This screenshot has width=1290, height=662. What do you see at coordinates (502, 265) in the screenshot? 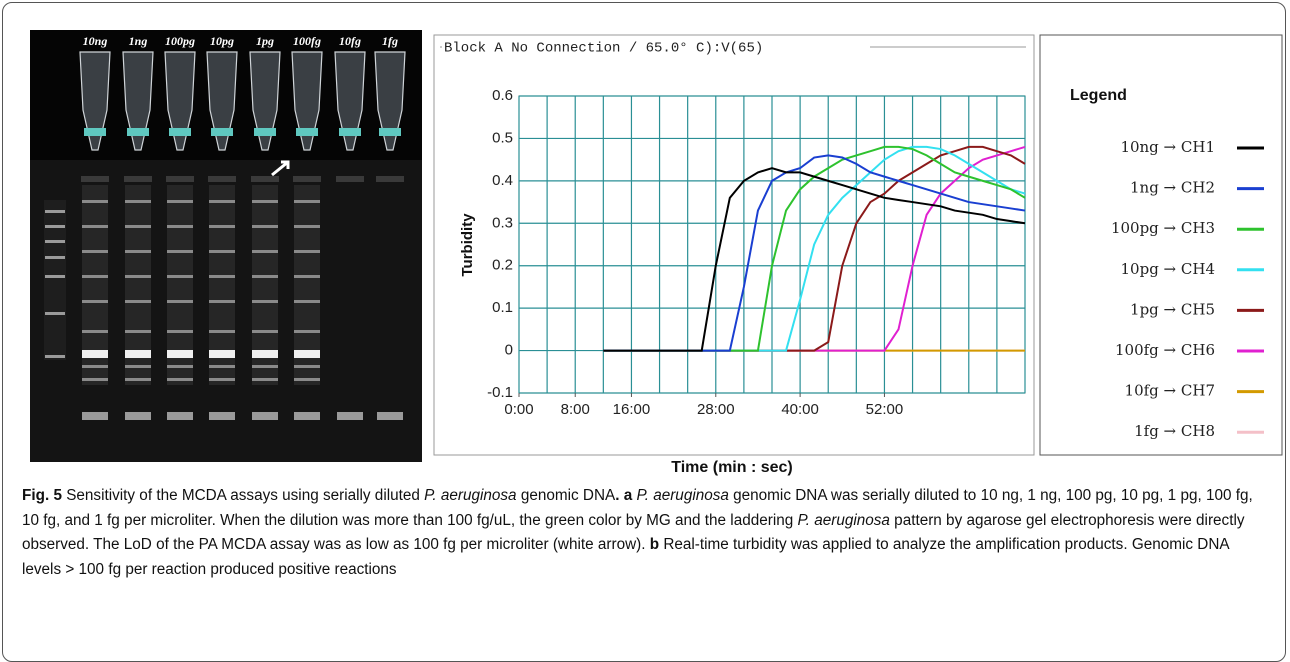
I see `y-tick-label: 0.2` at bounding box center [502, 265].